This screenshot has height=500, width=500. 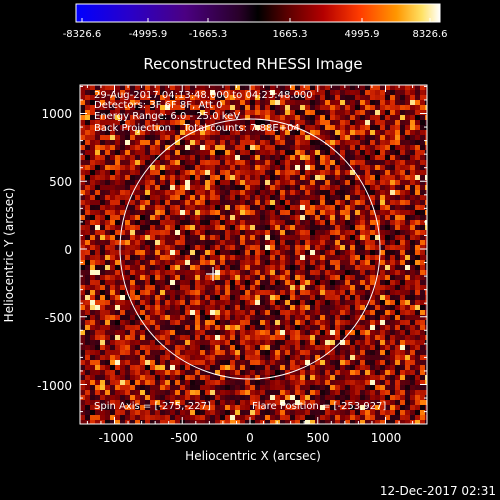 What do you see at coordinates (9, 255) in the screenshot?
I see `y-axis-label: Heliocentric Y (arcsec)` at bounding box center [9, 255].